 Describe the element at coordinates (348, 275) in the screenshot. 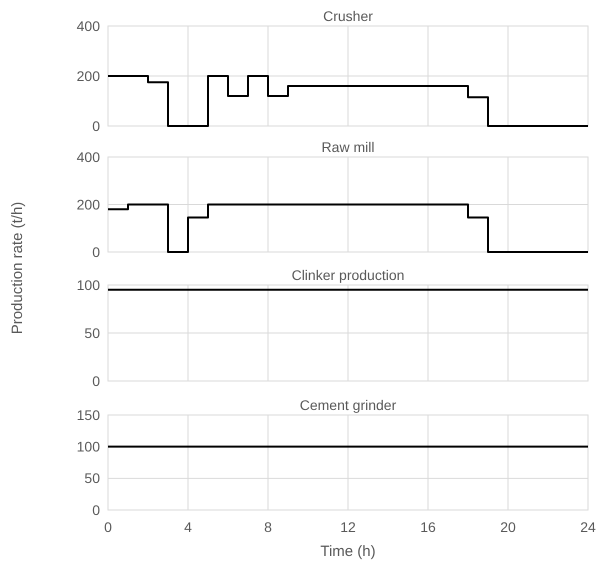

I see `chart-title: Clinker production` at that location.